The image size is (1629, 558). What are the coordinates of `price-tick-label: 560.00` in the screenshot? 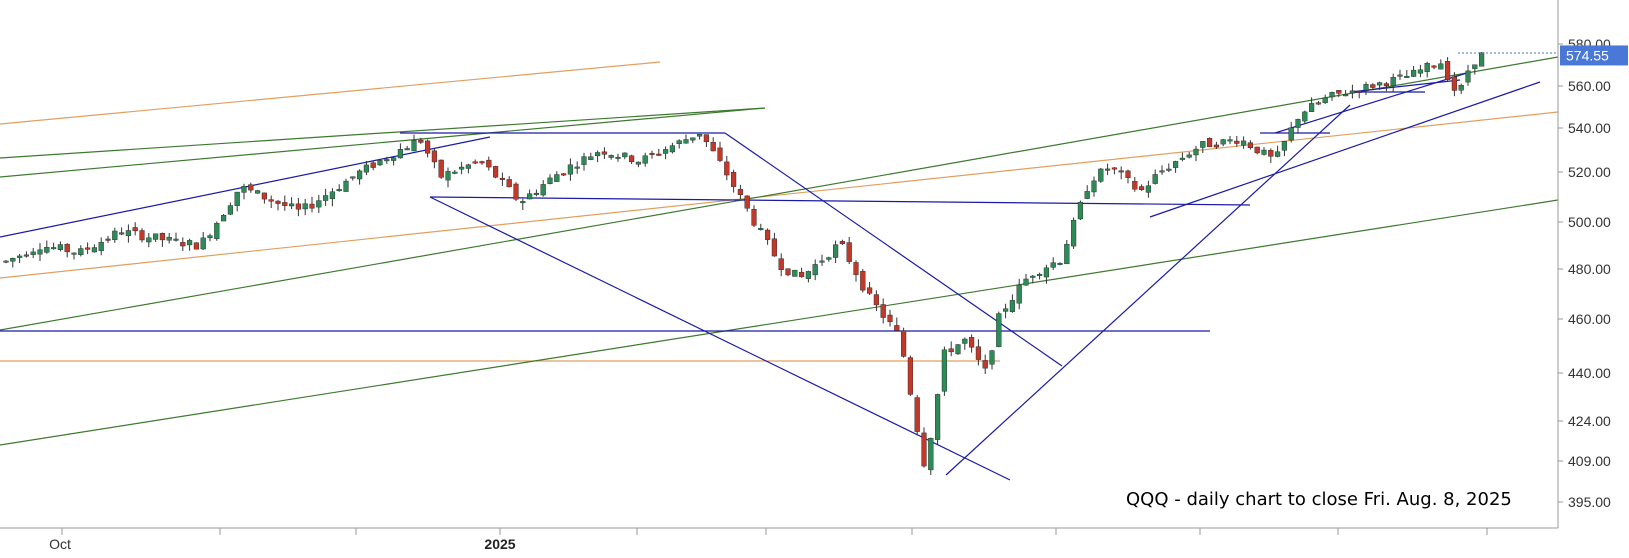 It's located at (1589, 86).